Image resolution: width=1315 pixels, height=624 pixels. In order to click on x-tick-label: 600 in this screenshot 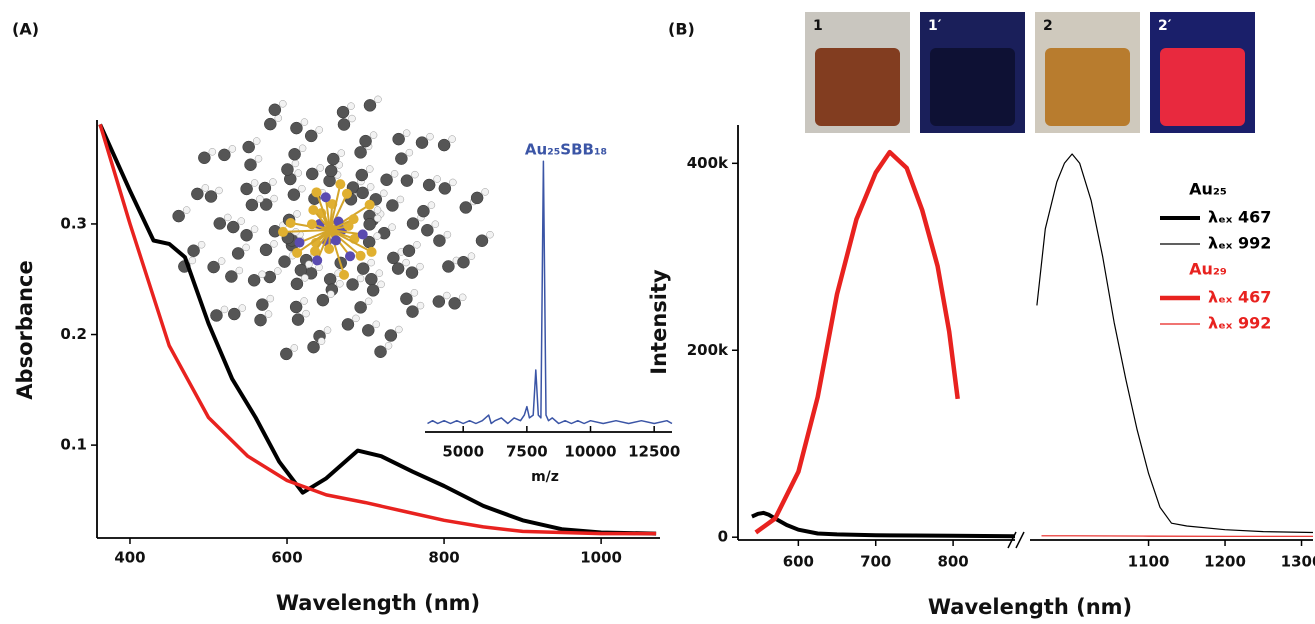, I will do `click(286, 558)`.